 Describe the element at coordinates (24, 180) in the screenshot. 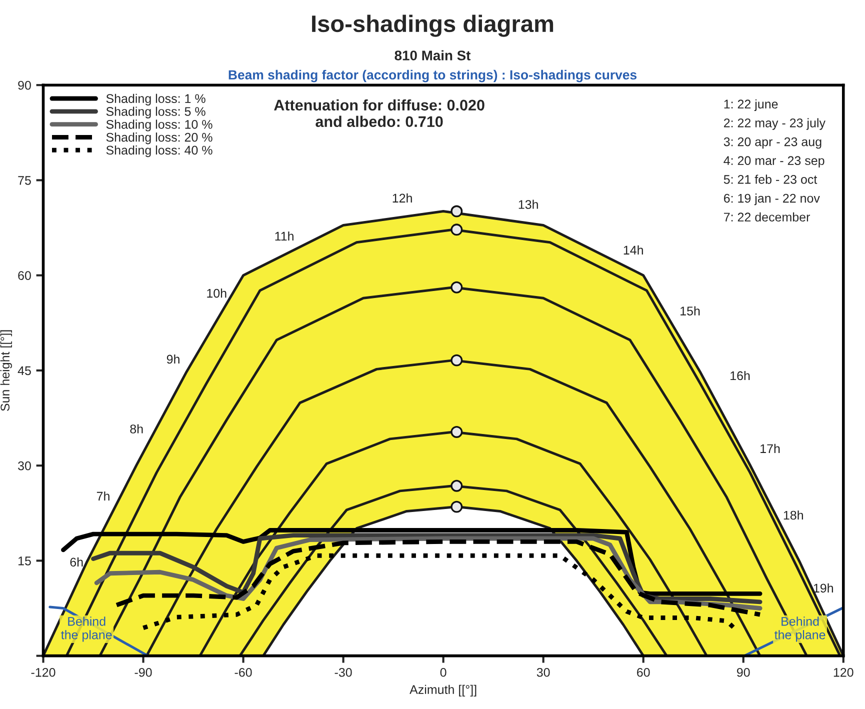

I see `y-tick-label: 75` at that location.